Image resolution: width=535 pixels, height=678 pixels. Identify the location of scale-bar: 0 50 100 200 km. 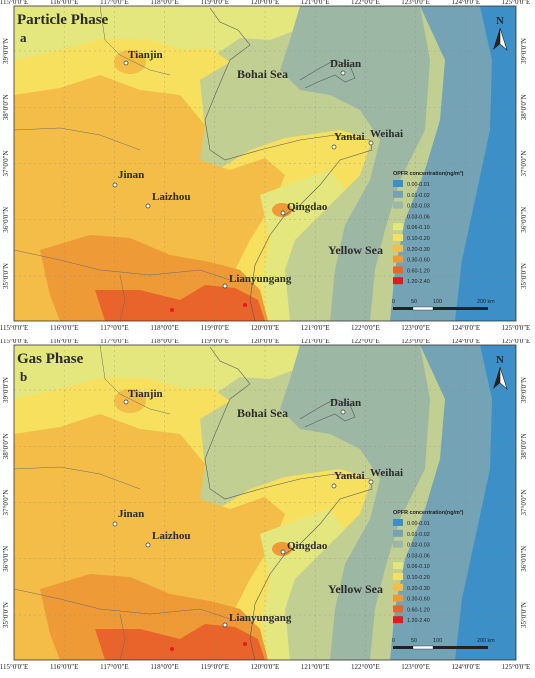
(443, 644).